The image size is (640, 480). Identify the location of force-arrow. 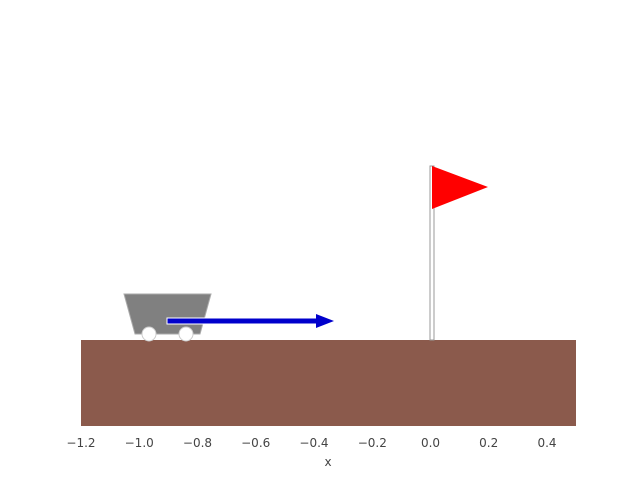
(250, 321).